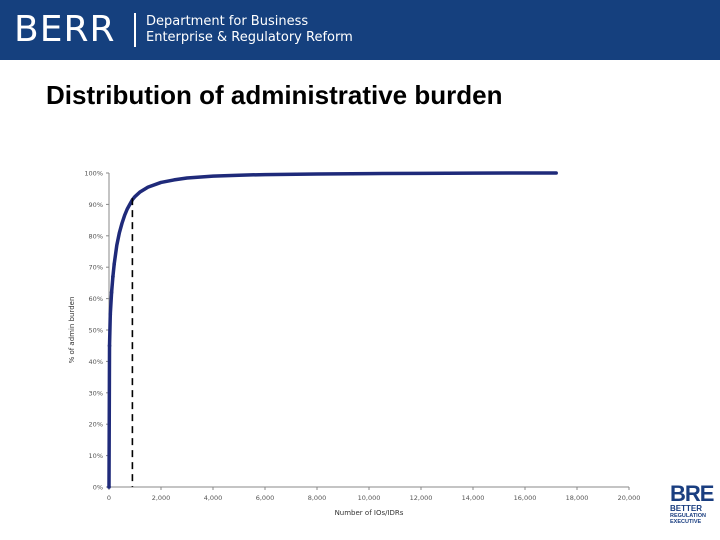 The width and height of the screenshot is (720, 540). I want to click on slide-title: Distribution of administrative burden, so click(274, 95).